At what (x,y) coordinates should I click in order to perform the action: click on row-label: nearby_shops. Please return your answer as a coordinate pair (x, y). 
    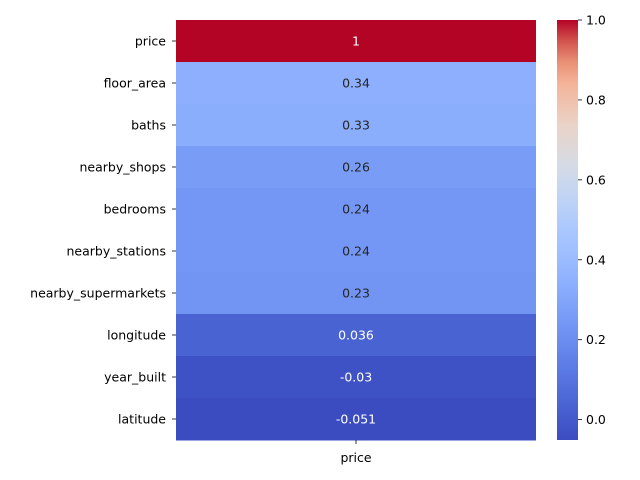
    Looking at the image, I should click on (122, 167).